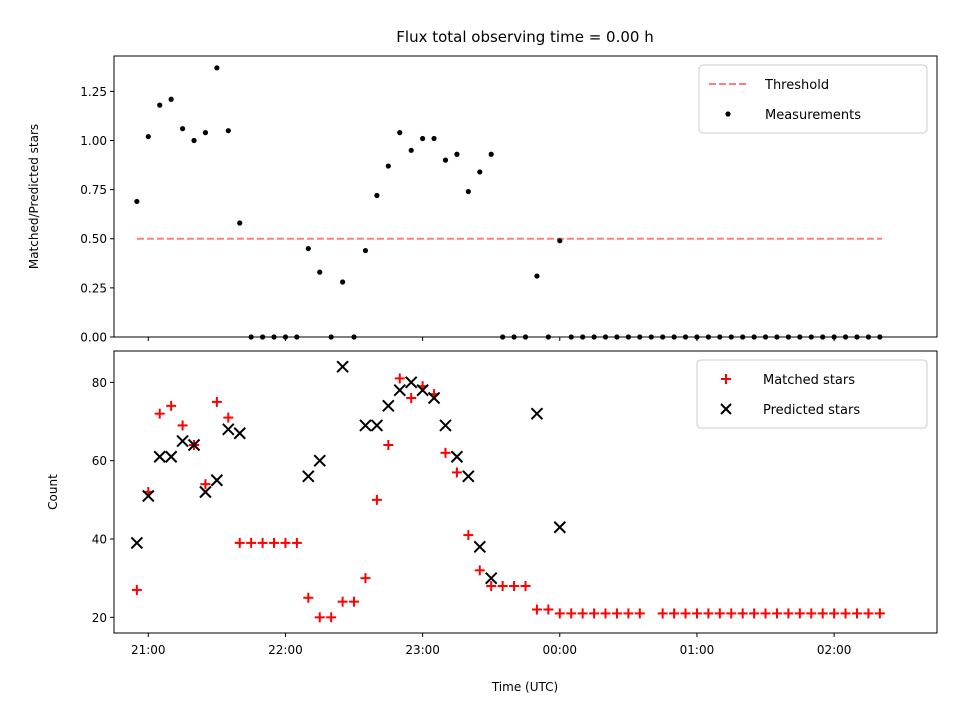 The width and height of the screenshot is (960, 720). Describe the element at coordinates (726, 379) in the screenshot. I see `legend-matched-swatch` at that location.